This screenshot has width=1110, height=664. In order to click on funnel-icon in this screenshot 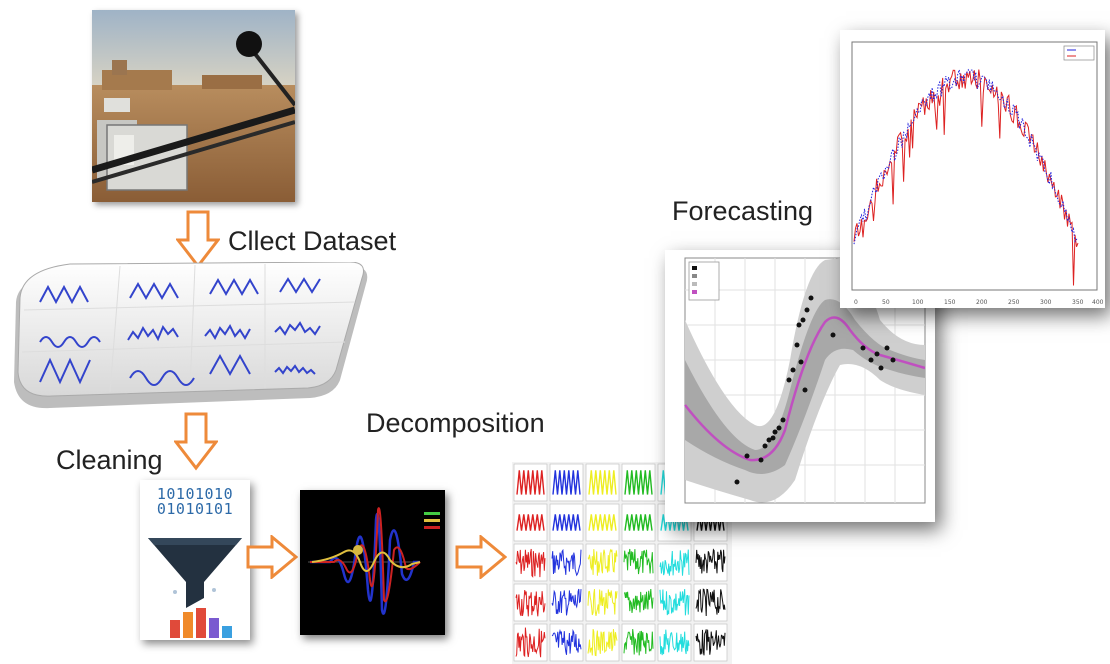, I will do `click(195, 560)`.